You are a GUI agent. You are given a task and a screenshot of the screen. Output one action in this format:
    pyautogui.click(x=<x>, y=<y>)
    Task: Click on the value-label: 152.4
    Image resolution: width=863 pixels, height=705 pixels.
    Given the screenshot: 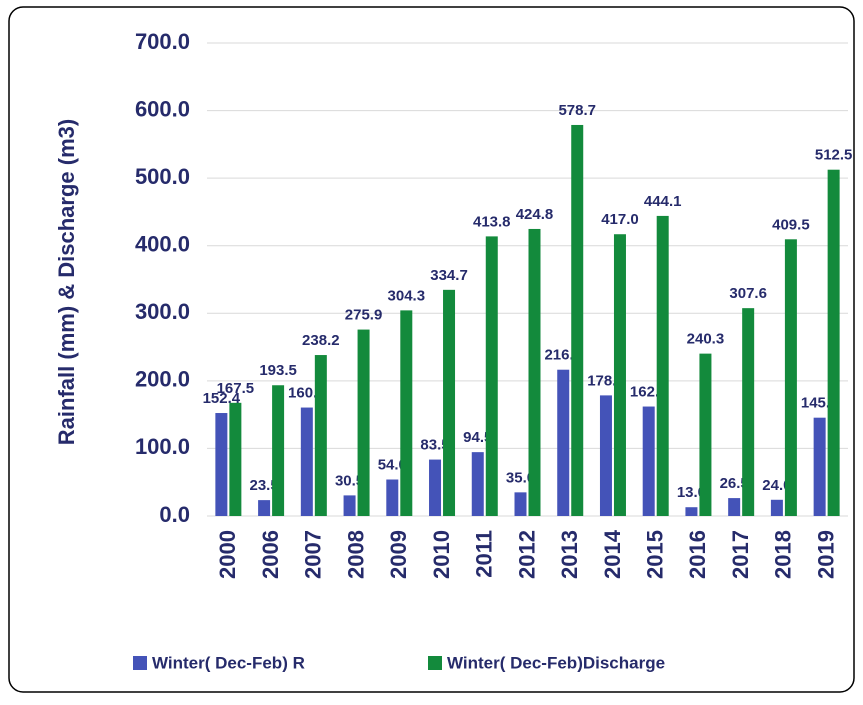 What is the action you would take?
    pyautogui.click(x=222, y=398)
    